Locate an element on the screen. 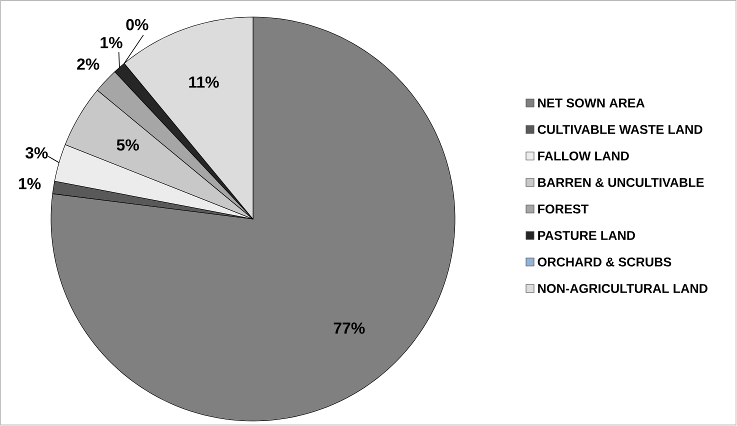  legend-label: ORCHARD & SCRUBS is located at coordinates (605, 262).